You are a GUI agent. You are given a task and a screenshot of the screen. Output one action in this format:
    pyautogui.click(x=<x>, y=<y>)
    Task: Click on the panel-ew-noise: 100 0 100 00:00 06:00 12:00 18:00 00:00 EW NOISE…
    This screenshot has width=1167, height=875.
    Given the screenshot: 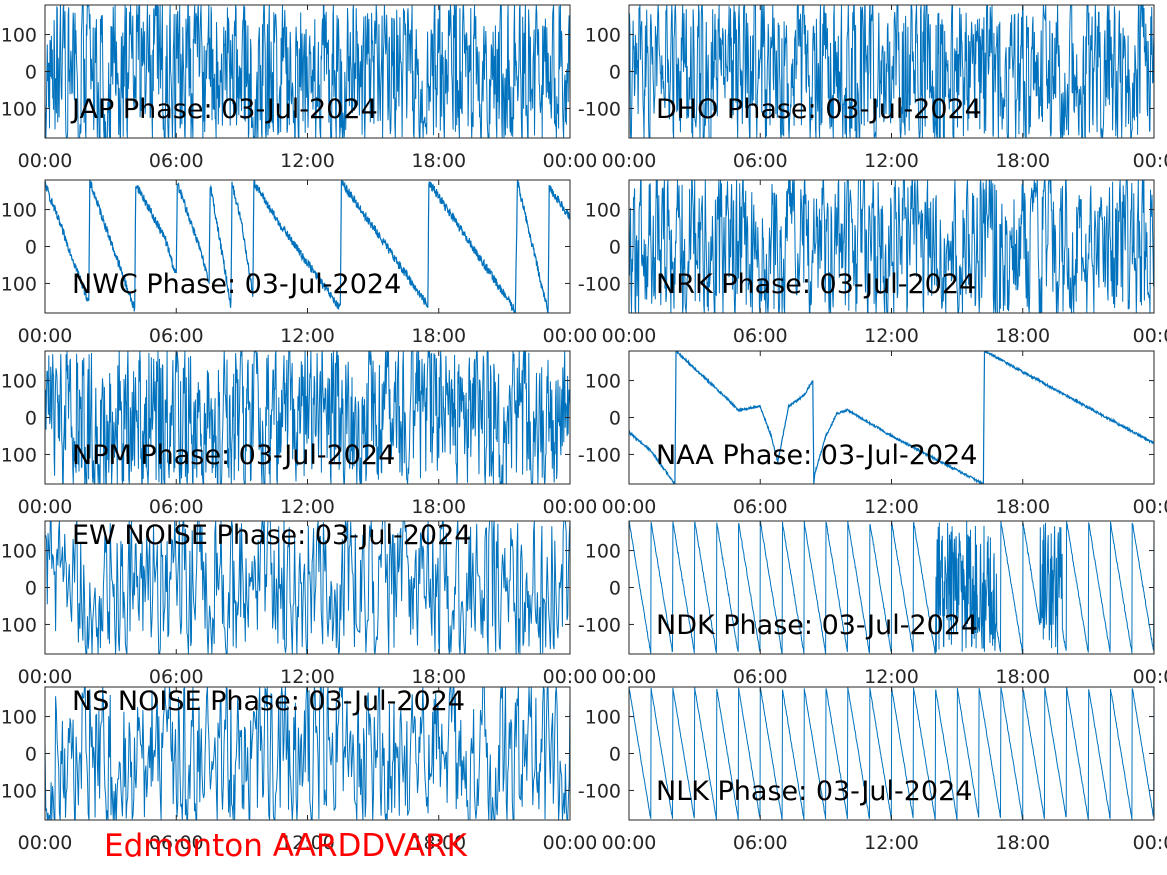 What is the action you would take?
    pyautogui.click(x=299, y=604)
    